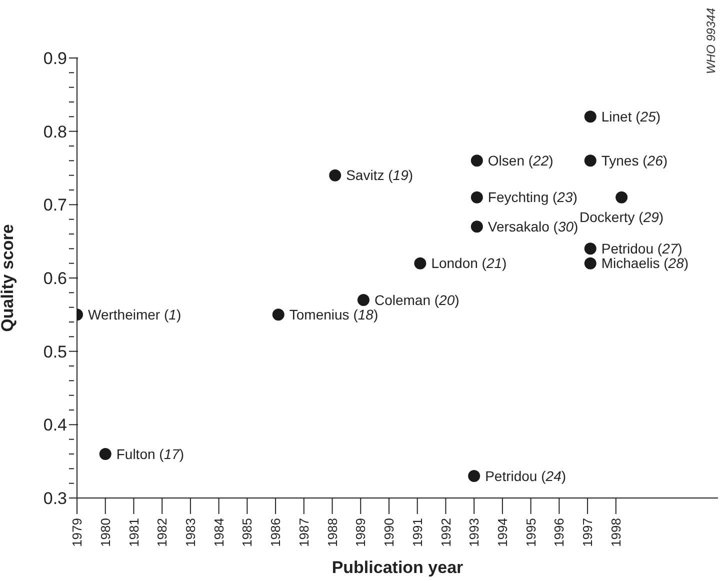 This screenshot has height=581, width=723. What do you see at coordinates (559, 532) in the screenshot?
I see `x-tick-label: 1996` at bounding box center [559, 532].